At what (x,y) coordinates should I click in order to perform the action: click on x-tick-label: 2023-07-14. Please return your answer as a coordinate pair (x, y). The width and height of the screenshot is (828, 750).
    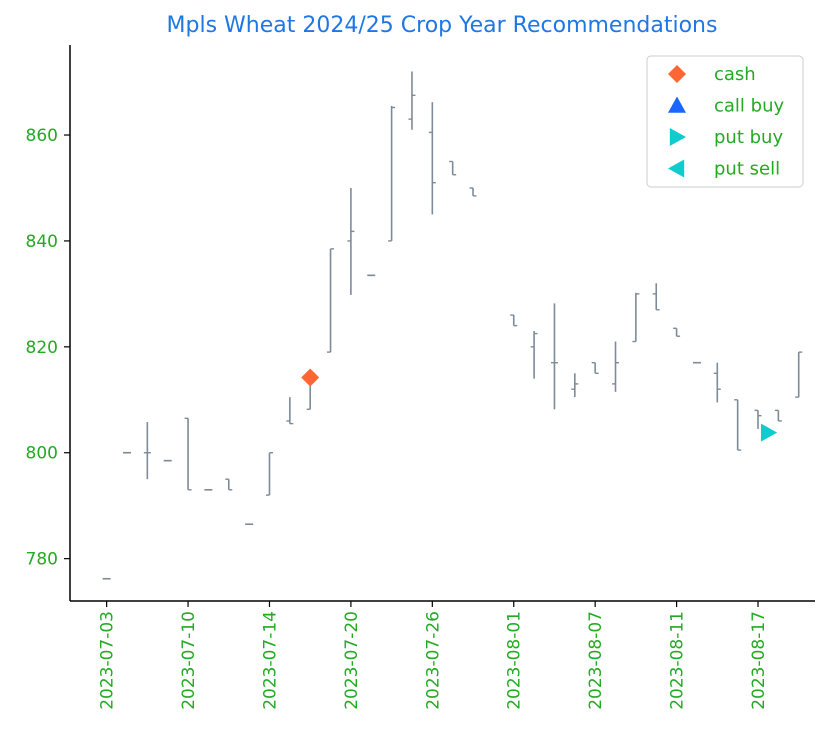
    Looking at the image, I should click on (270, 660).